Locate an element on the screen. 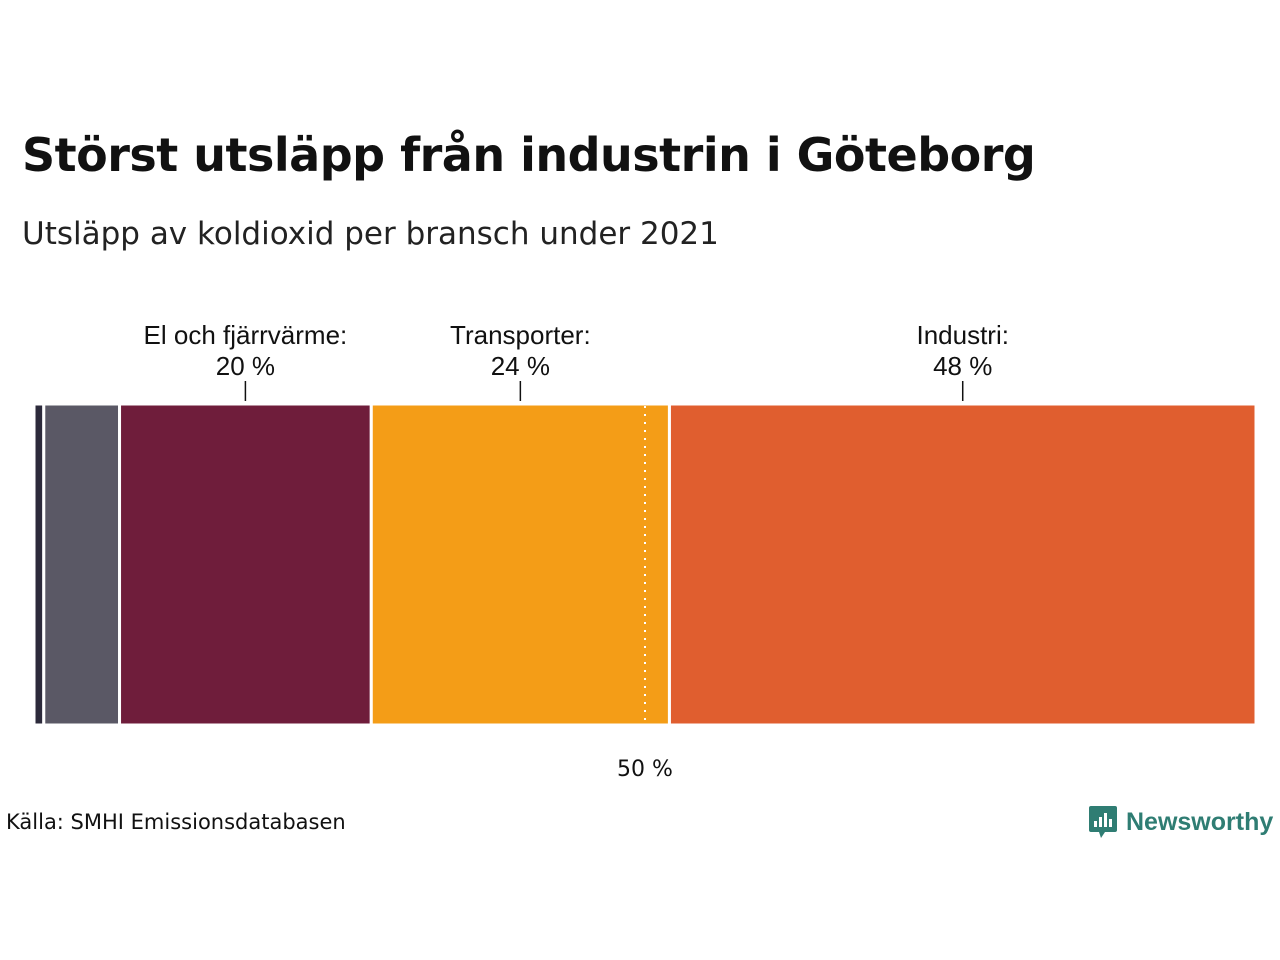 The height and width of the screenshot is (960, 1280). segment-value-label: 20 % is located at coordinates (245, 366).